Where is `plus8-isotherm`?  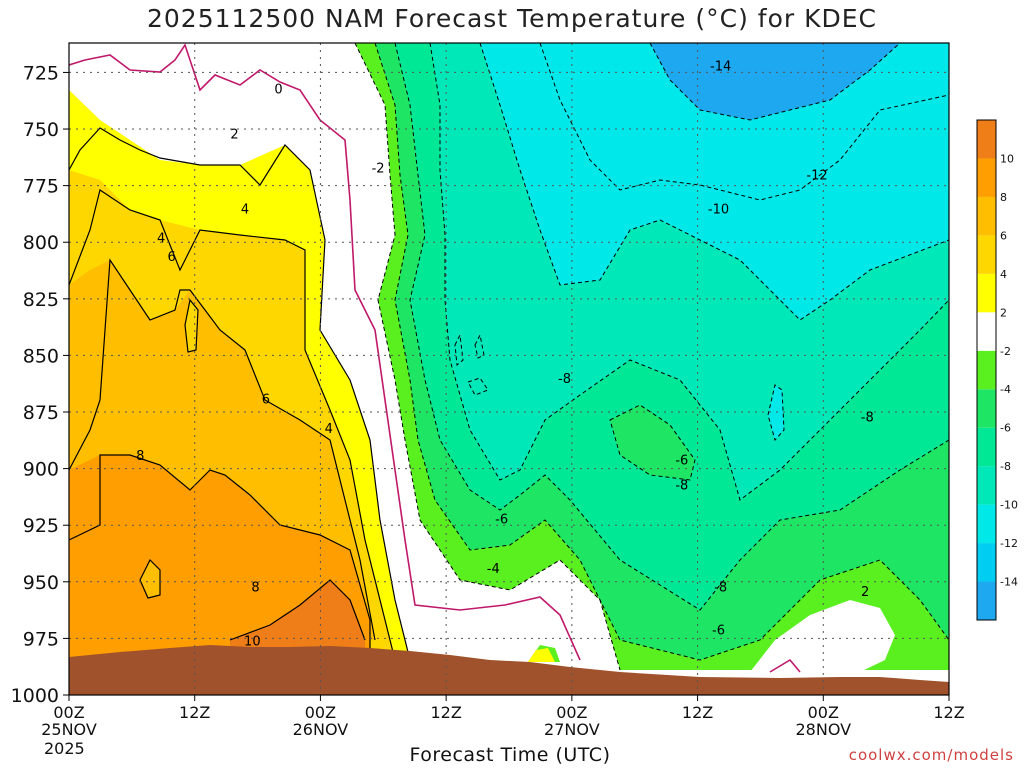 plus8-isotherm is located at coordinates (220, 557).